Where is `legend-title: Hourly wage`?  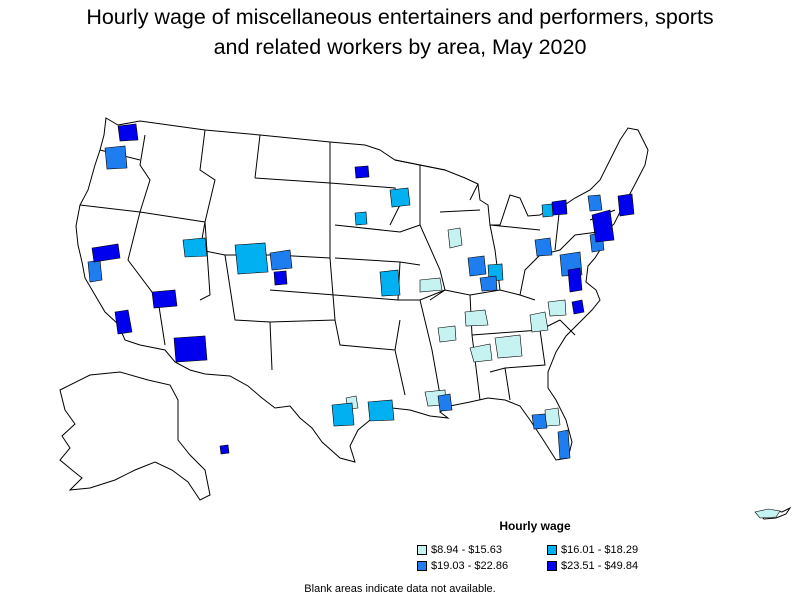
legend-title: Hourly wage is located at coordinates (535, 526).